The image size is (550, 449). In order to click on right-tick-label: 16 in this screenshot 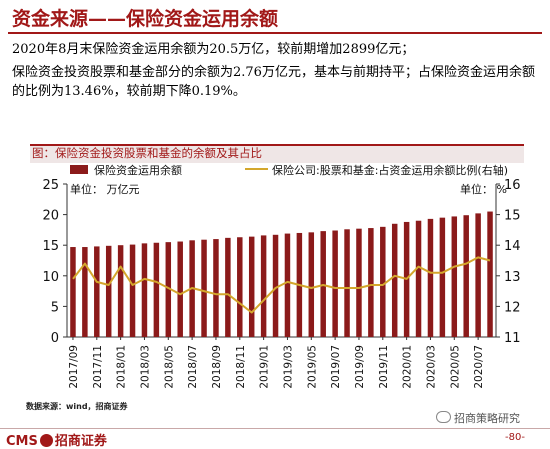, I will do `click(512, 185)`.